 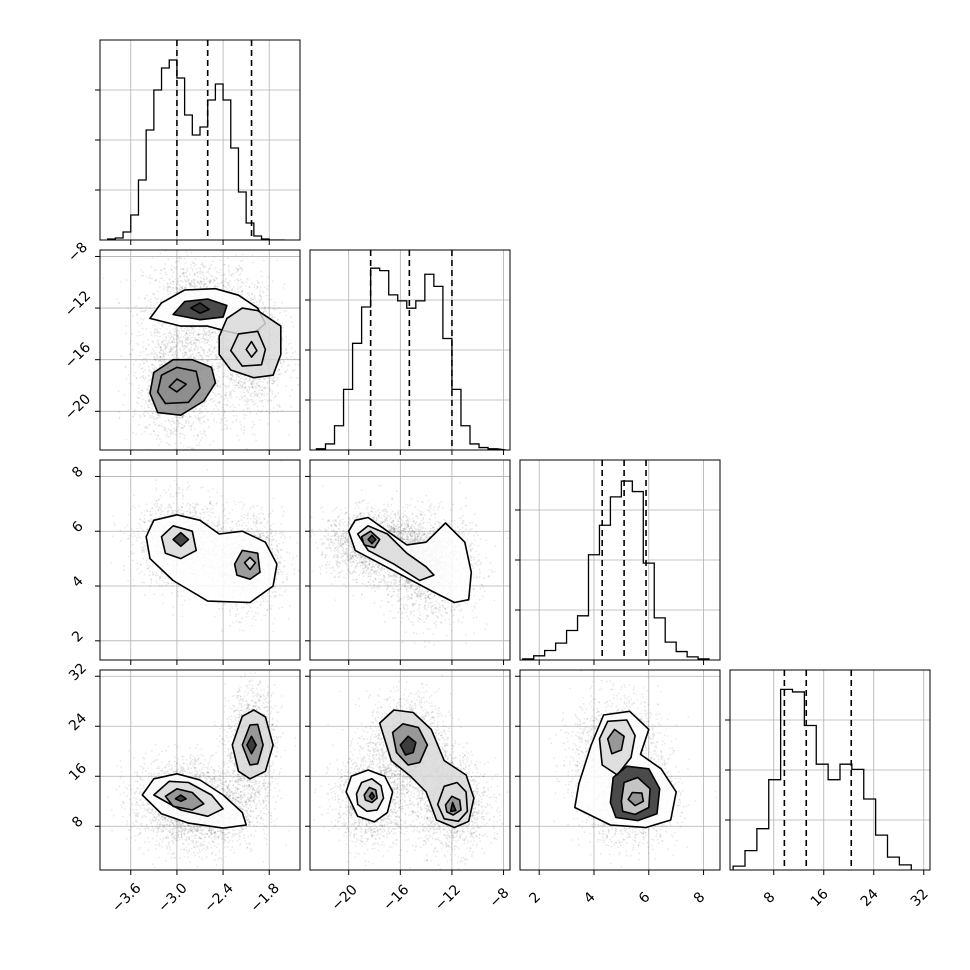 What do you see at coordinates (200, 350) in the screenshot?
I see `panel-border` at bounding box center [200, 350].